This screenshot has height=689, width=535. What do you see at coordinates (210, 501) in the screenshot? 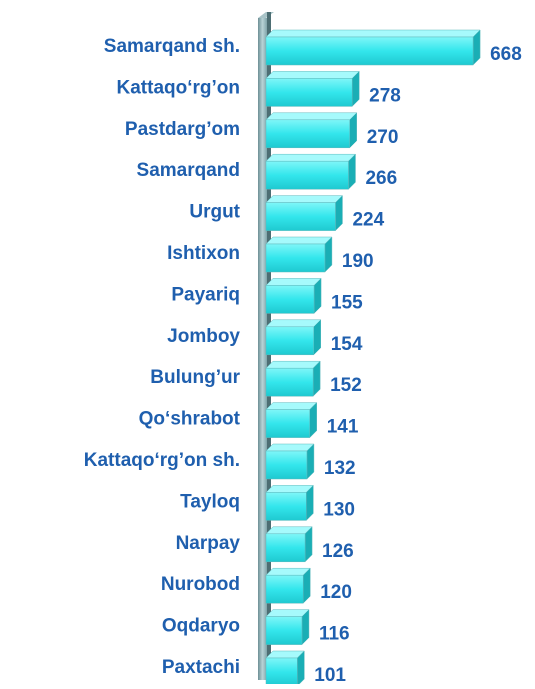
I see `category-label: Tayloq` at bounding box center [210, 501].